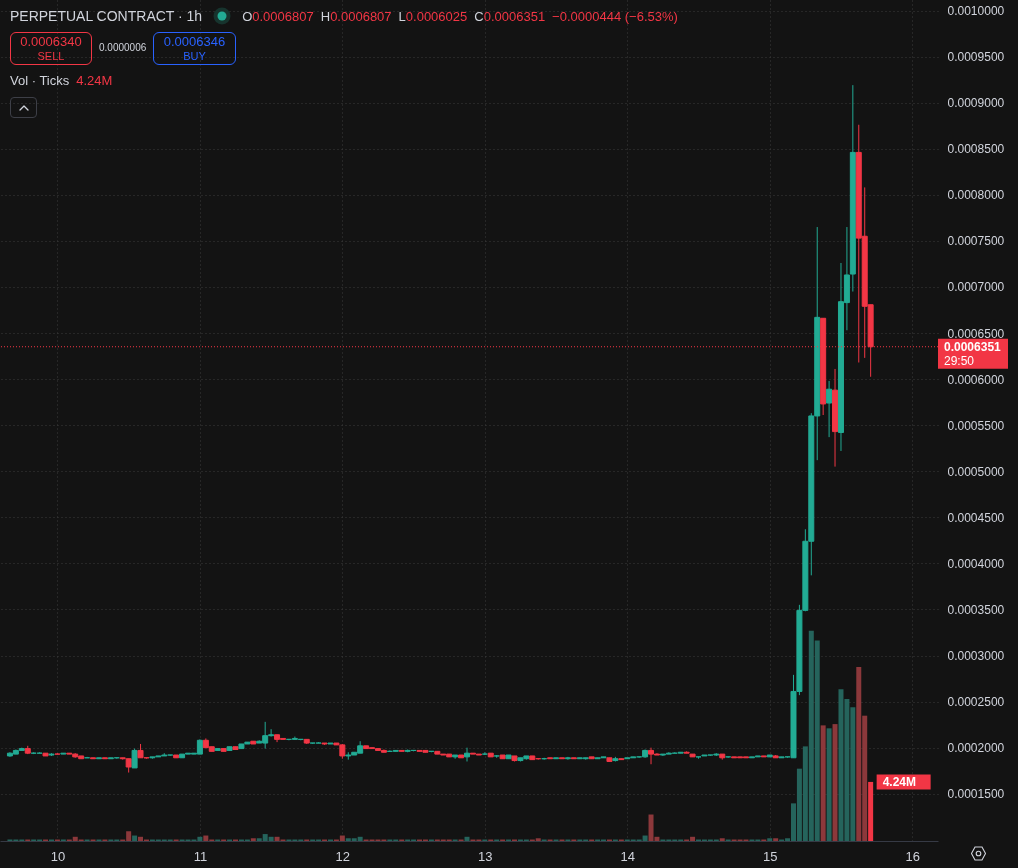 Image resolution: width=1018 pixels, height=868 pixels. I want to click on x-tick-label: 12, so click(343, 856).